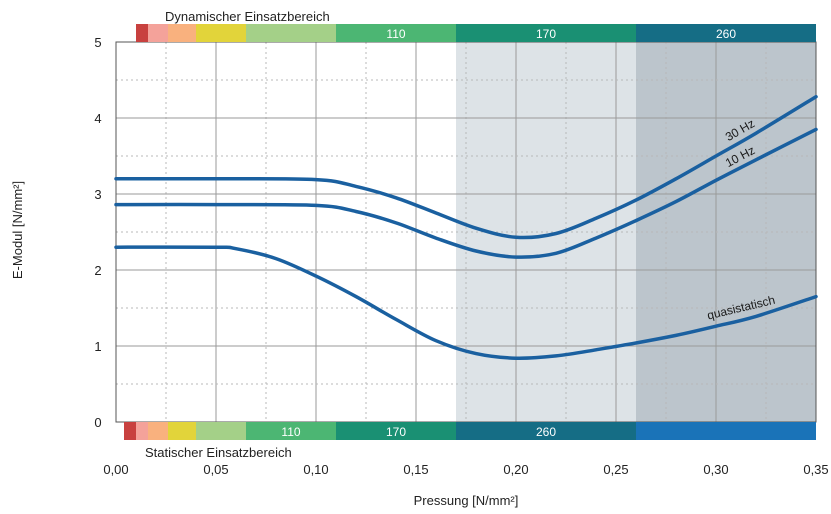 The width and height of the screenshot is (831, 514). I want to click on bottom-band-segment-label: 170, so click(396, 432).